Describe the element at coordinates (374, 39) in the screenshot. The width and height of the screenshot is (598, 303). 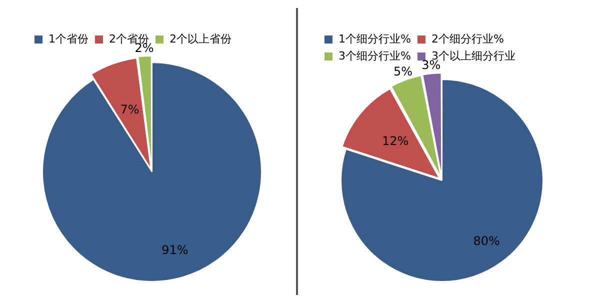
I see `legend-label: 1个细分行业%` at that location.